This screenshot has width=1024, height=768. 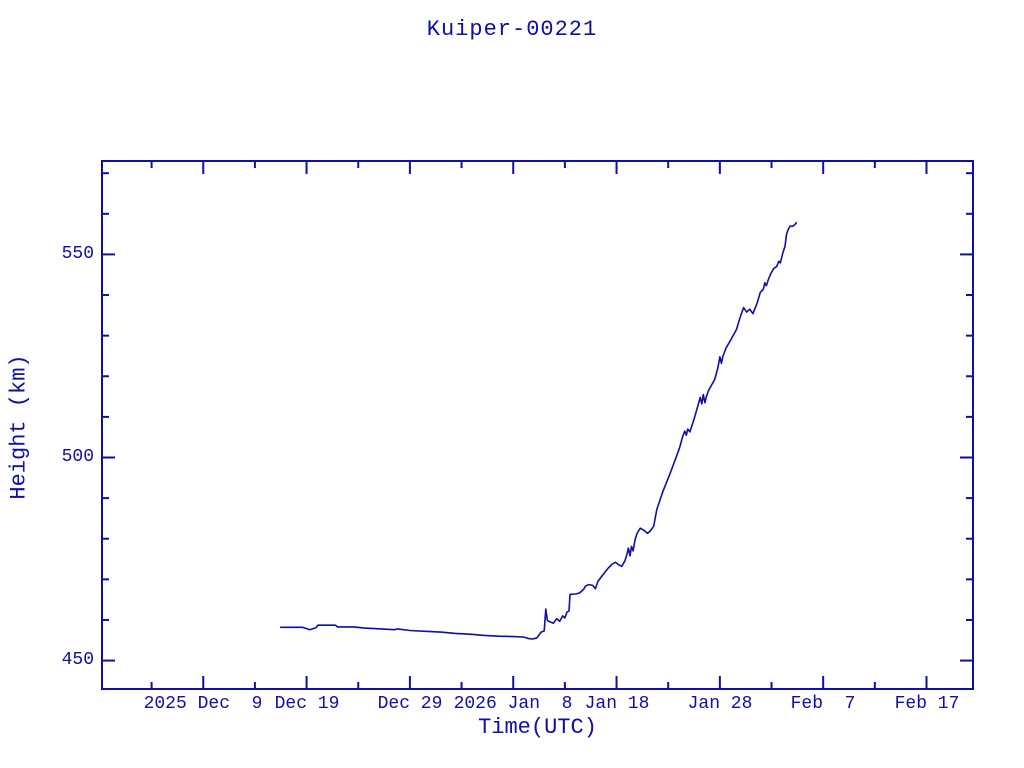 I want to click on y-tick-label: 450, so click(x=77, y=660).